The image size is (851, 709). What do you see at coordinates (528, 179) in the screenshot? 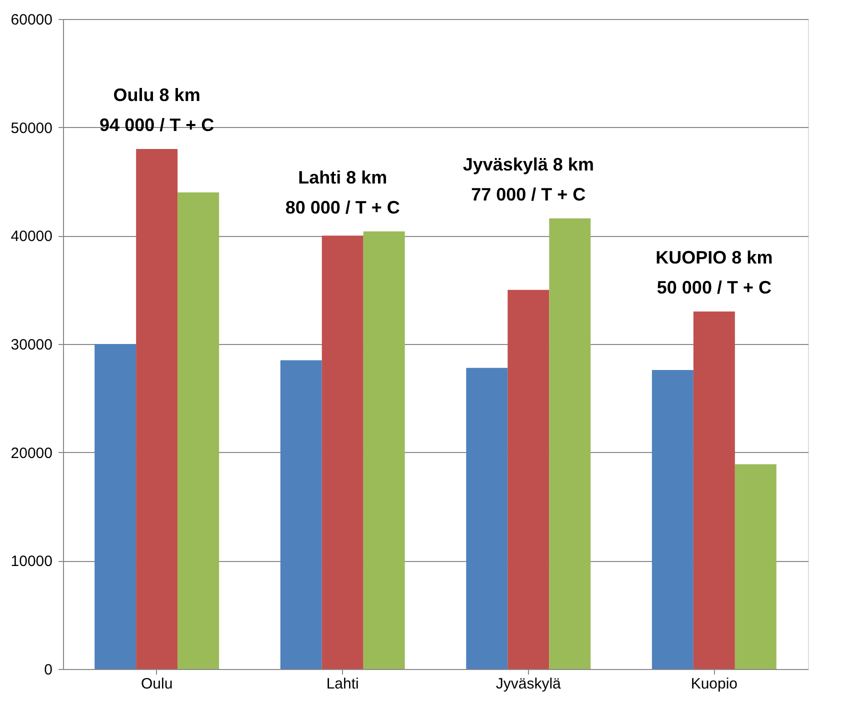
I see `annotation: Jyväskylä 8 km 77 000 / T + C` at bounding box center [528, 179].